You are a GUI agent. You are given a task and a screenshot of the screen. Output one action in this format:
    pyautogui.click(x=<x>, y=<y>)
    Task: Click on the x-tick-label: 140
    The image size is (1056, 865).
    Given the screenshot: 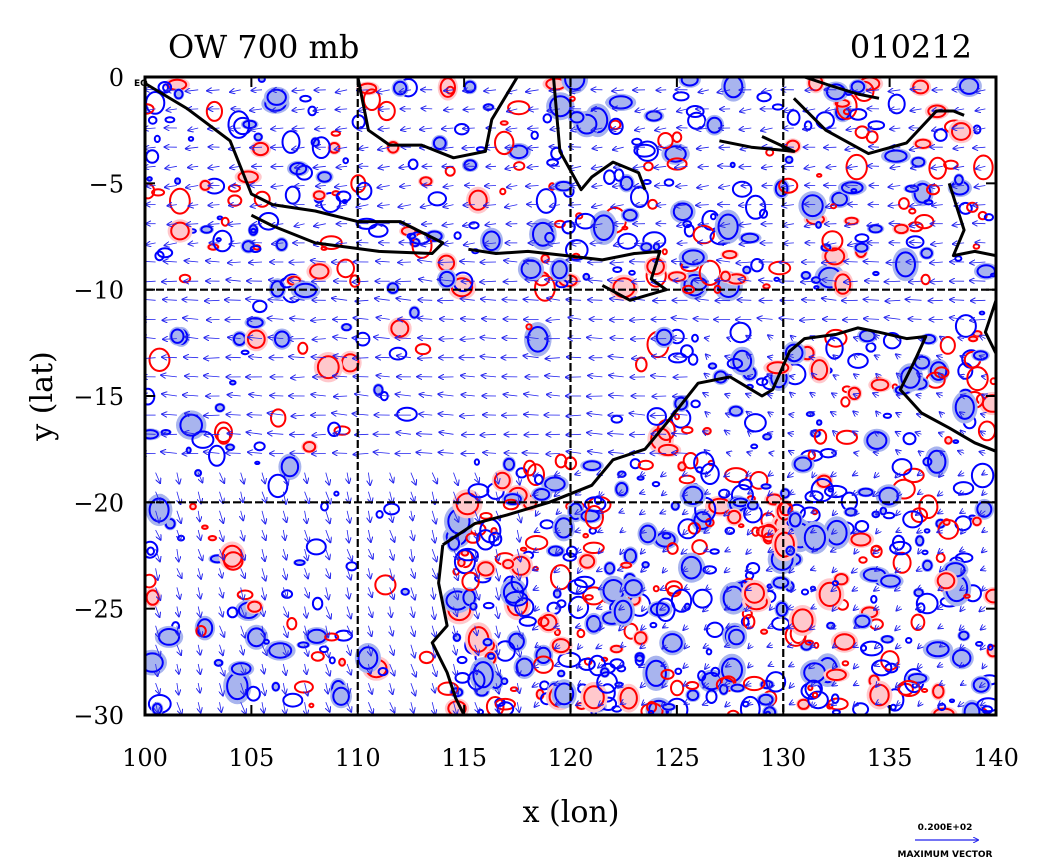 What is the action you would take?
    pyautogui.click(x=996, y=758)
    